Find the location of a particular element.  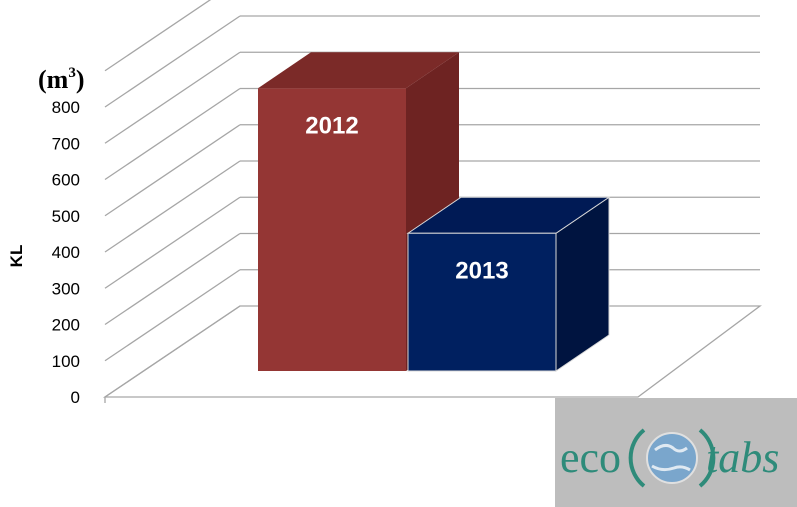

unit-base: (m is located at coordinates (53, 79).